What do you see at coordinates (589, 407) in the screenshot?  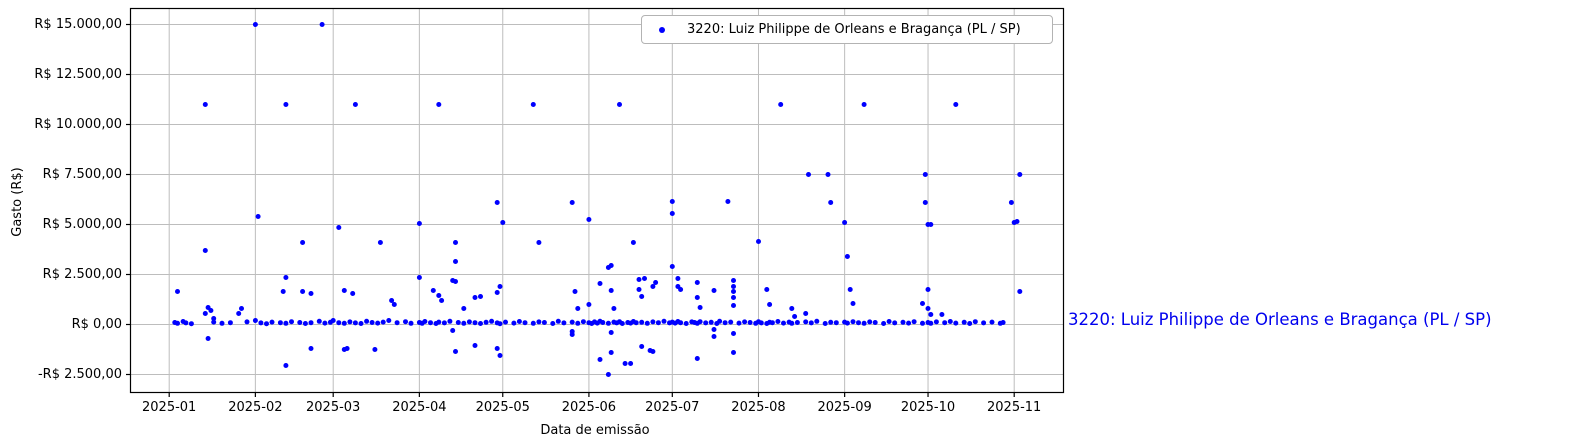 I see `x-tick-label: 2025-06` at bounding box center [589, 407].